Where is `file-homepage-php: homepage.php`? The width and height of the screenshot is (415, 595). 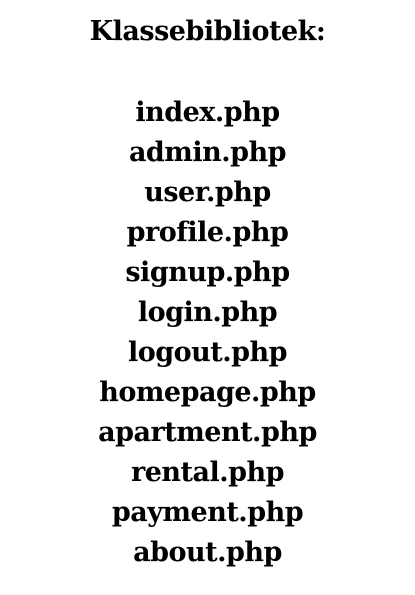
file-homepage-php: homepage.php is located at coordinates (207, 392).